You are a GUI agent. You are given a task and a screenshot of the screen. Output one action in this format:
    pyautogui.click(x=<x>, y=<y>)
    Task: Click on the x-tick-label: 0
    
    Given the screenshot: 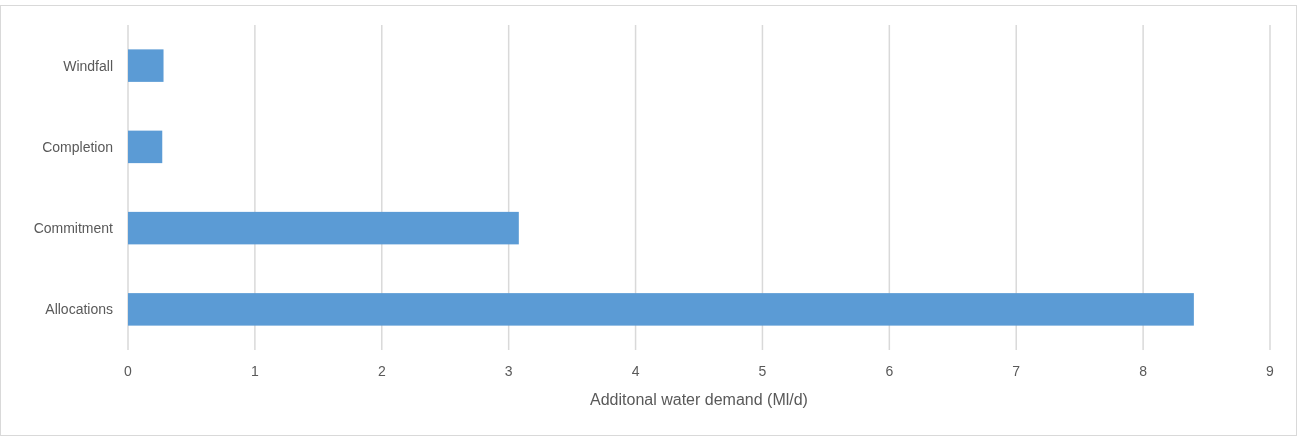 What is the action you would take?
    pyautogui.click(x=128, y=371)
    